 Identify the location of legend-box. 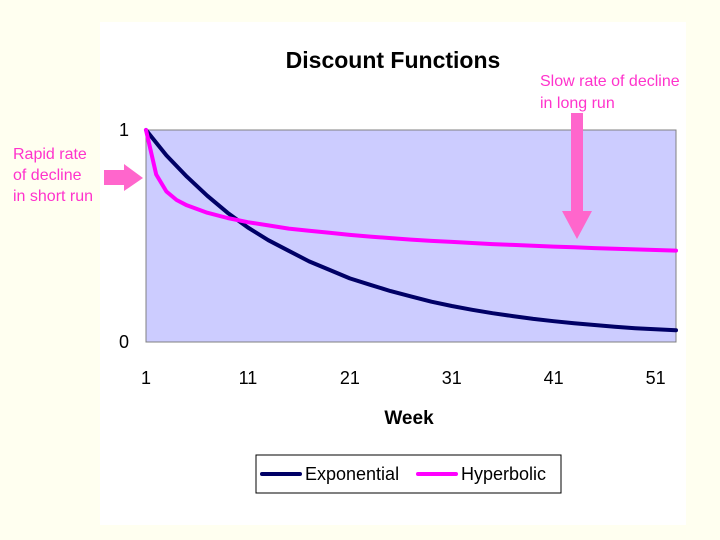
(408, 474).